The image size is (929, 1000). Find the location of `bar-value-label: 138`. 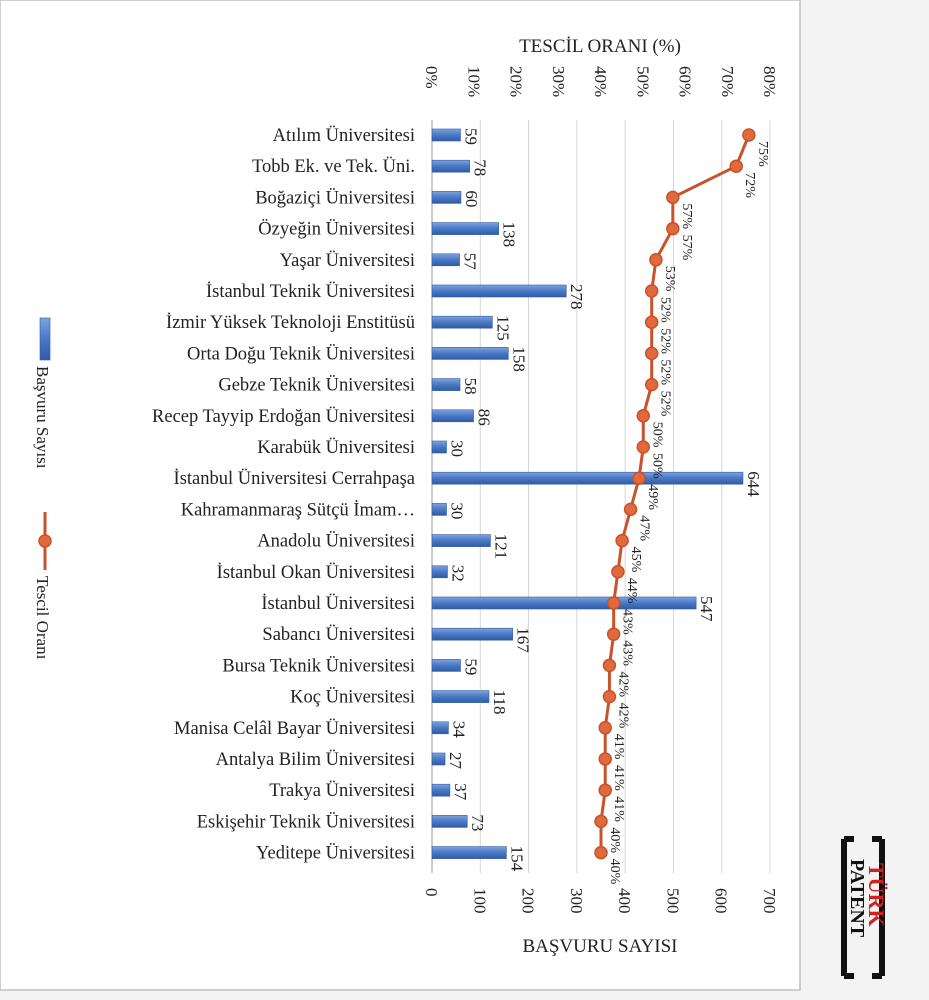

bar-value-label: 138 is located at coordinates (509, 235).